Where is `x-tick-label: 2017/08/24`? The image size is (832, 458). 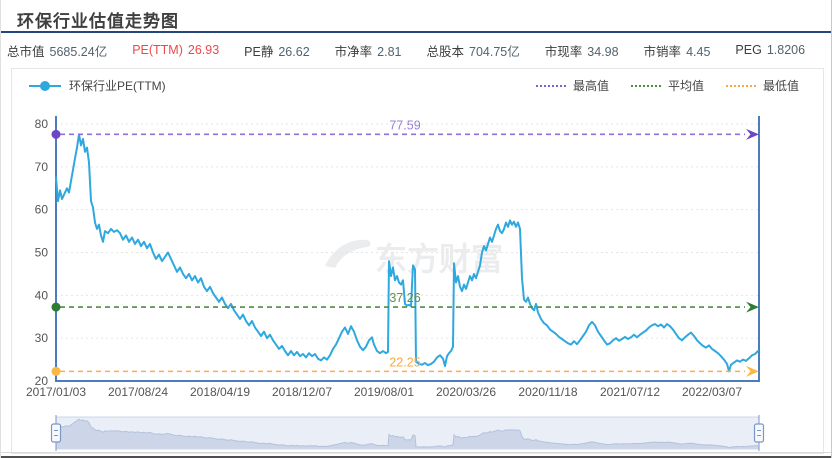 x-tick-label: 2017/08/24 is located at coordinates (138, 392).